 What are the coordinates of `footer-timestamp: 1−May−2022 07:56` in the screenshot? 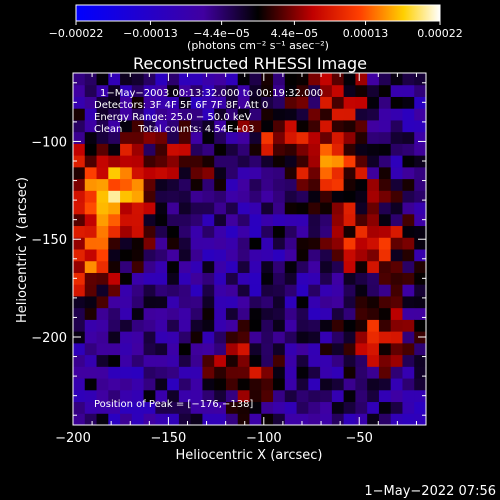 It's located at (430, 491).